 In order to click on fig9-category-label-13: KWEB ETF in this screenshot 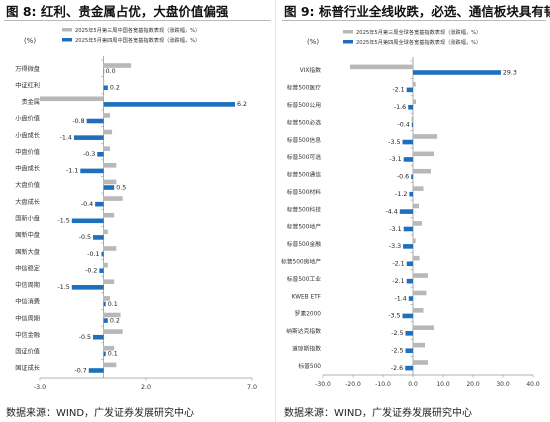, I will do `click(306, 297)`.